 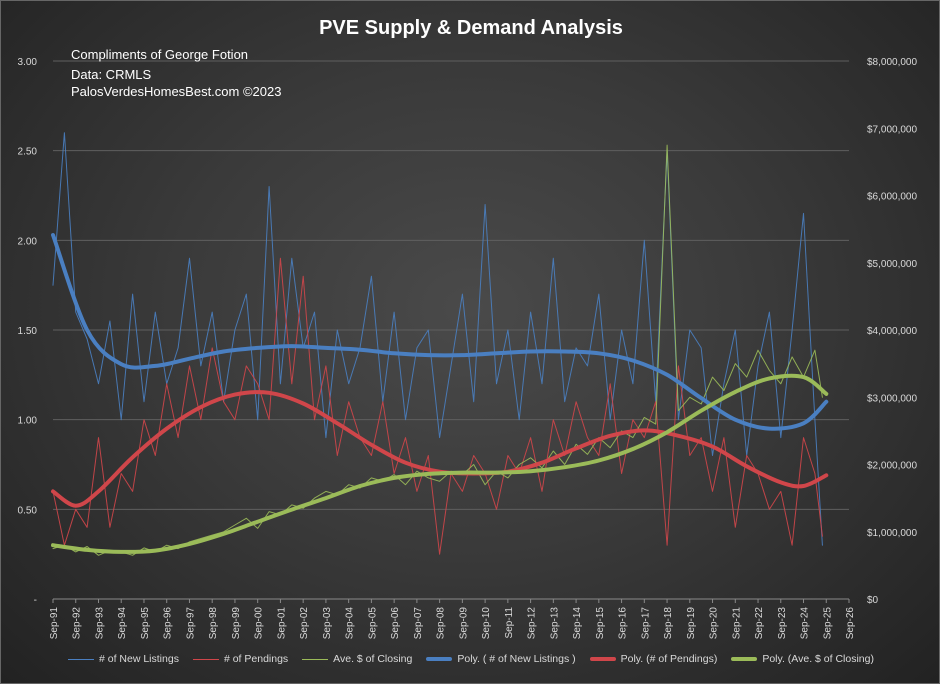 I want to click on x-tick-label: Sep-92, so click(x=77, y=623).